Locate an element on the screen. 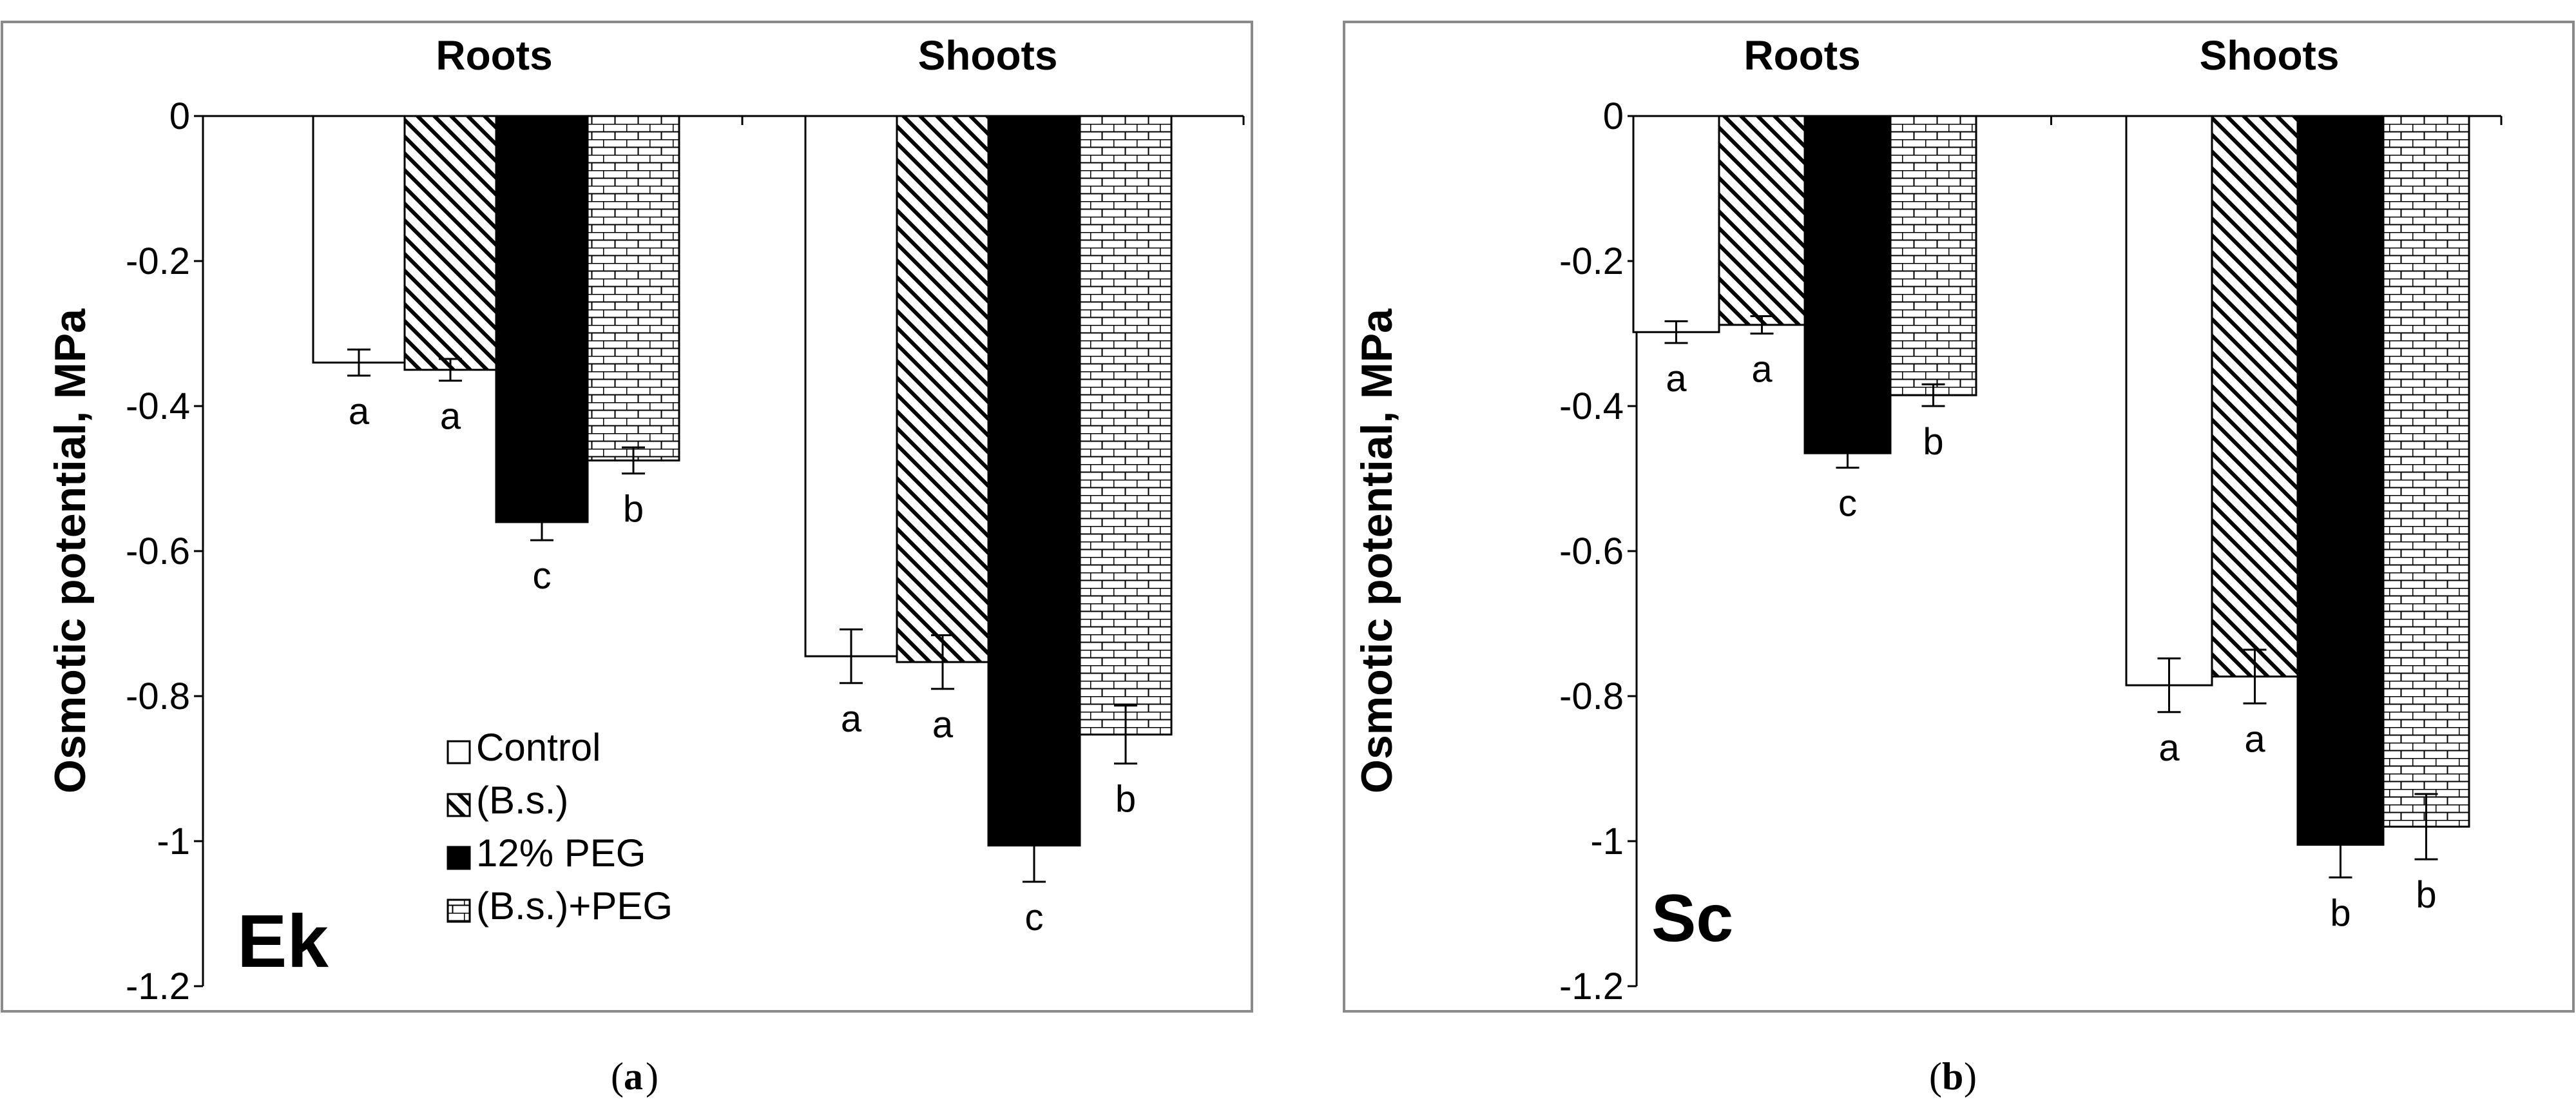 The width and height of the screenshot is (2576, 1108). legend-item: (B.s.) is located at coordinates (507, 800).